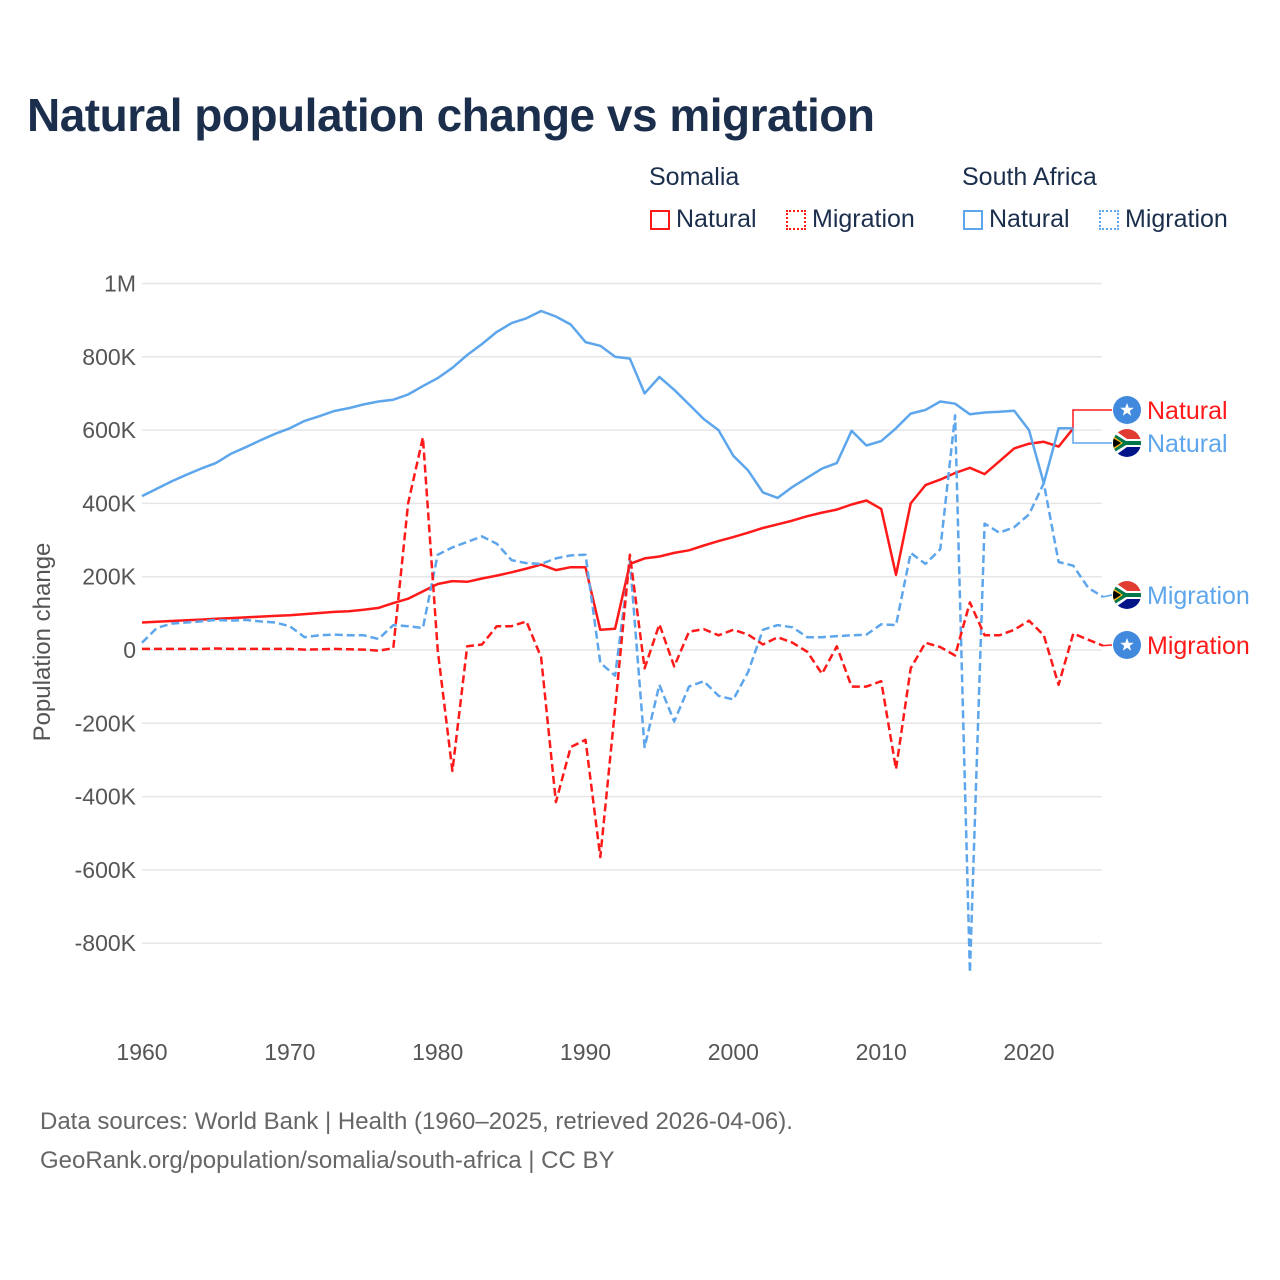 This screenshot has width=1280, height=1280. I want to click on y-tick-label: -800K, so click(106, 943).